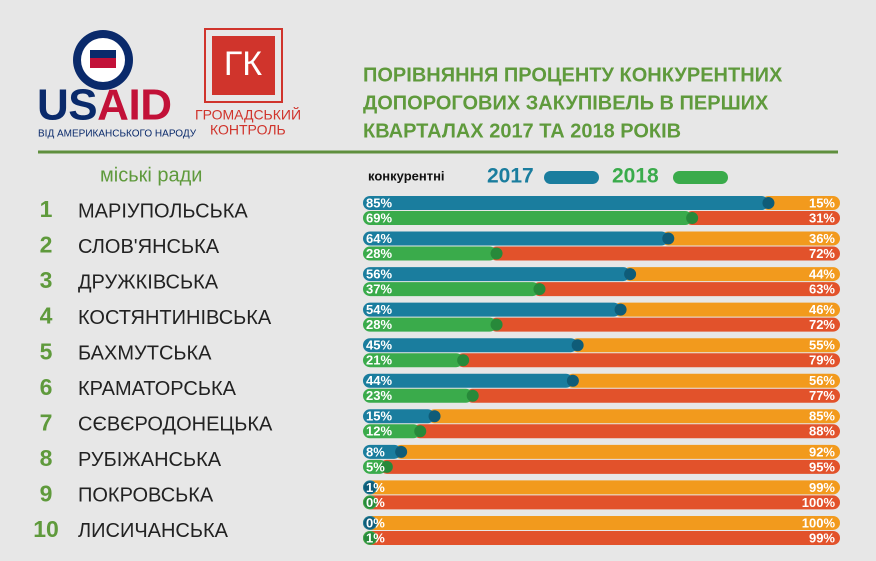 Image resolution: width=876 pixels, height=561 pixels. What do you see at coordinates (104, 105) in the screenshot?
I see `usaid-wordmark: USAID` at bounding box center [104, 105].